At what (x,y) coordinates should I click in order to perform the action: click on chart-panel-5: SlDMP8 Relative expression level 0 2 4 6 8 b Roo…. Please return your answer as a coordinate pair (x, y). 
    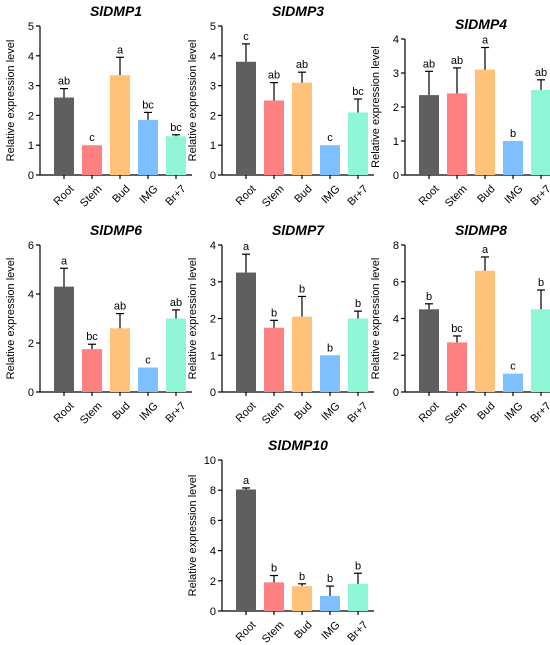
    Looking at the image, I should click on (460, 324).